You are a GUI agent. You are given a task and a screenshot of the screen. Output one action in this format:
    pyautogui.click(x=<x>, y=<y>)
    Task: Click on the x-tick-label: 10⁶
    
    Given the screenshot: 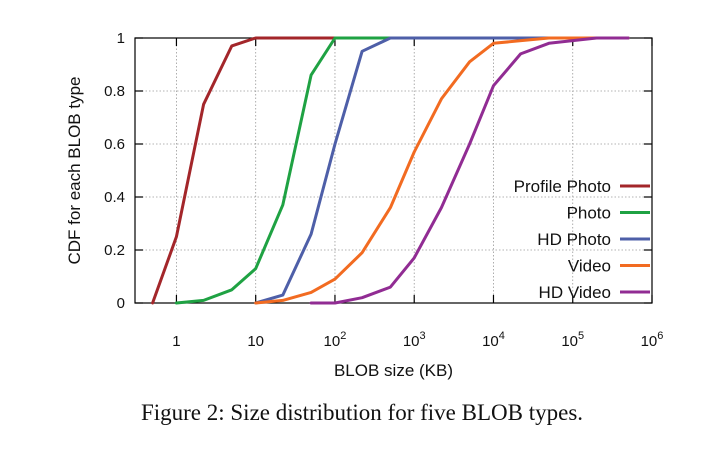 What is the action you would take?
    pyautogui.click(x=652, y=340)
    